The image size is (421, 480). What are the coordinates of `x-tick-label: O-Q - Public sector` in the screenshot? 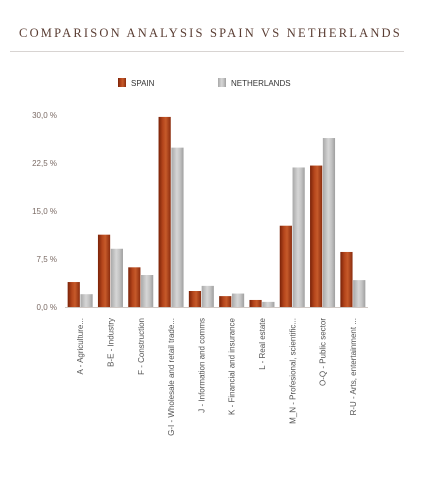 It's located at (323, 352).